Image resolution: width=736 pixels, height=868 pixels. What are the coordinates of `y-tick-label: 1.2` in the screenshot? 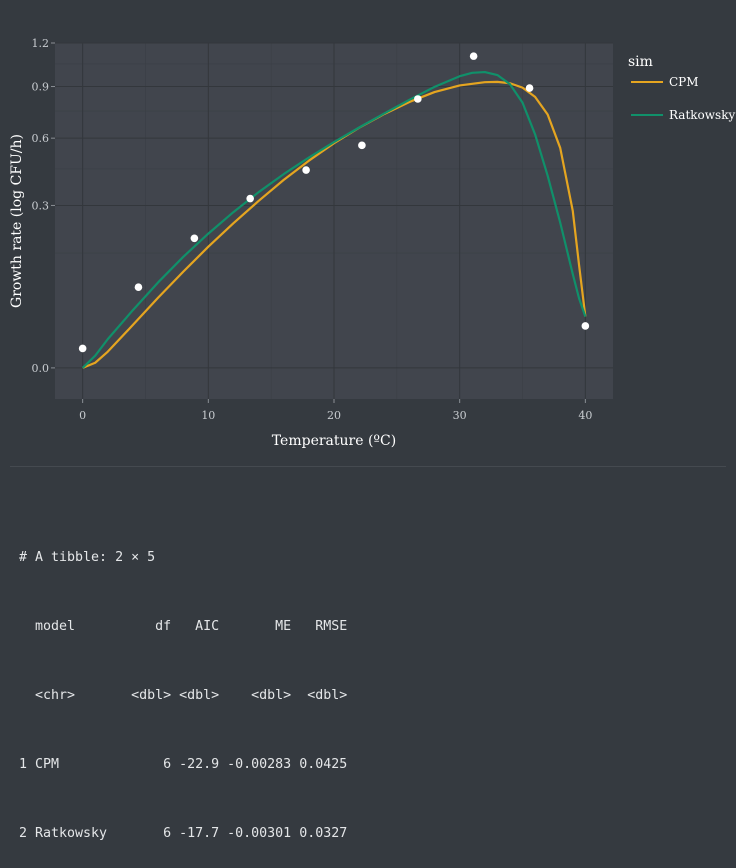 It's located at (41, 43).